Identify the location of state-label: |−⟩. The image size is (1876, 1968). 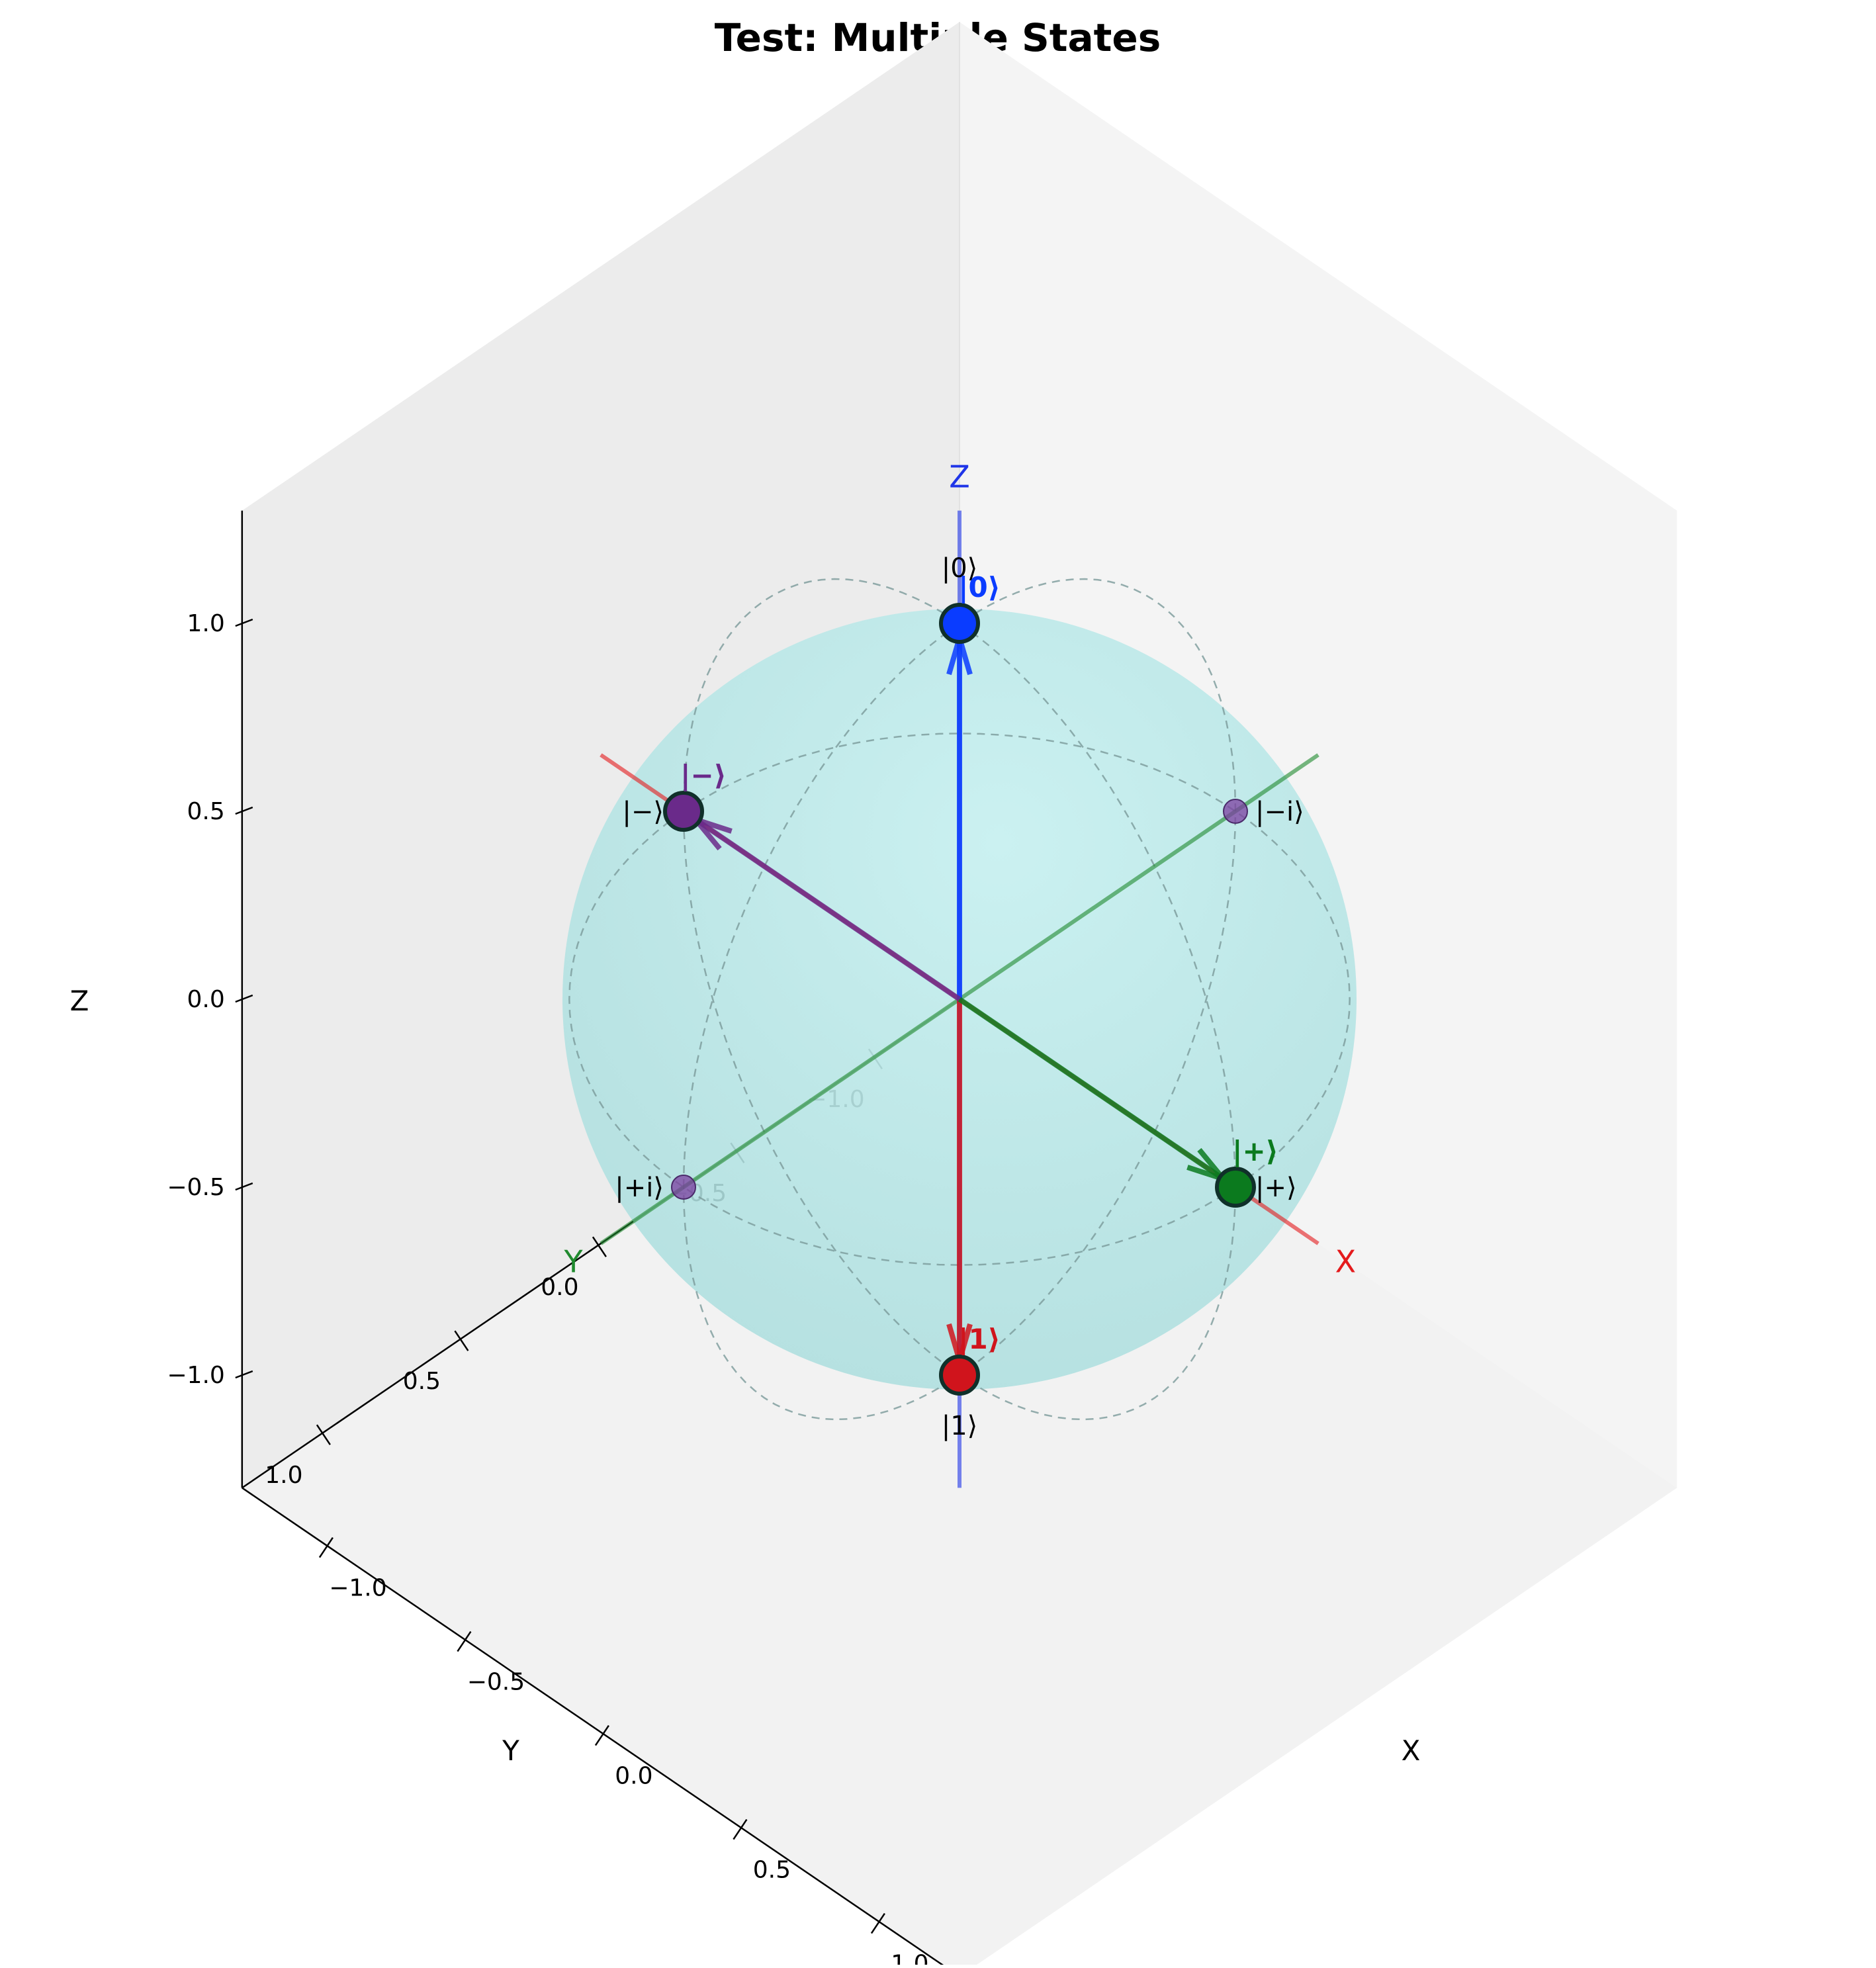
(703, 775).